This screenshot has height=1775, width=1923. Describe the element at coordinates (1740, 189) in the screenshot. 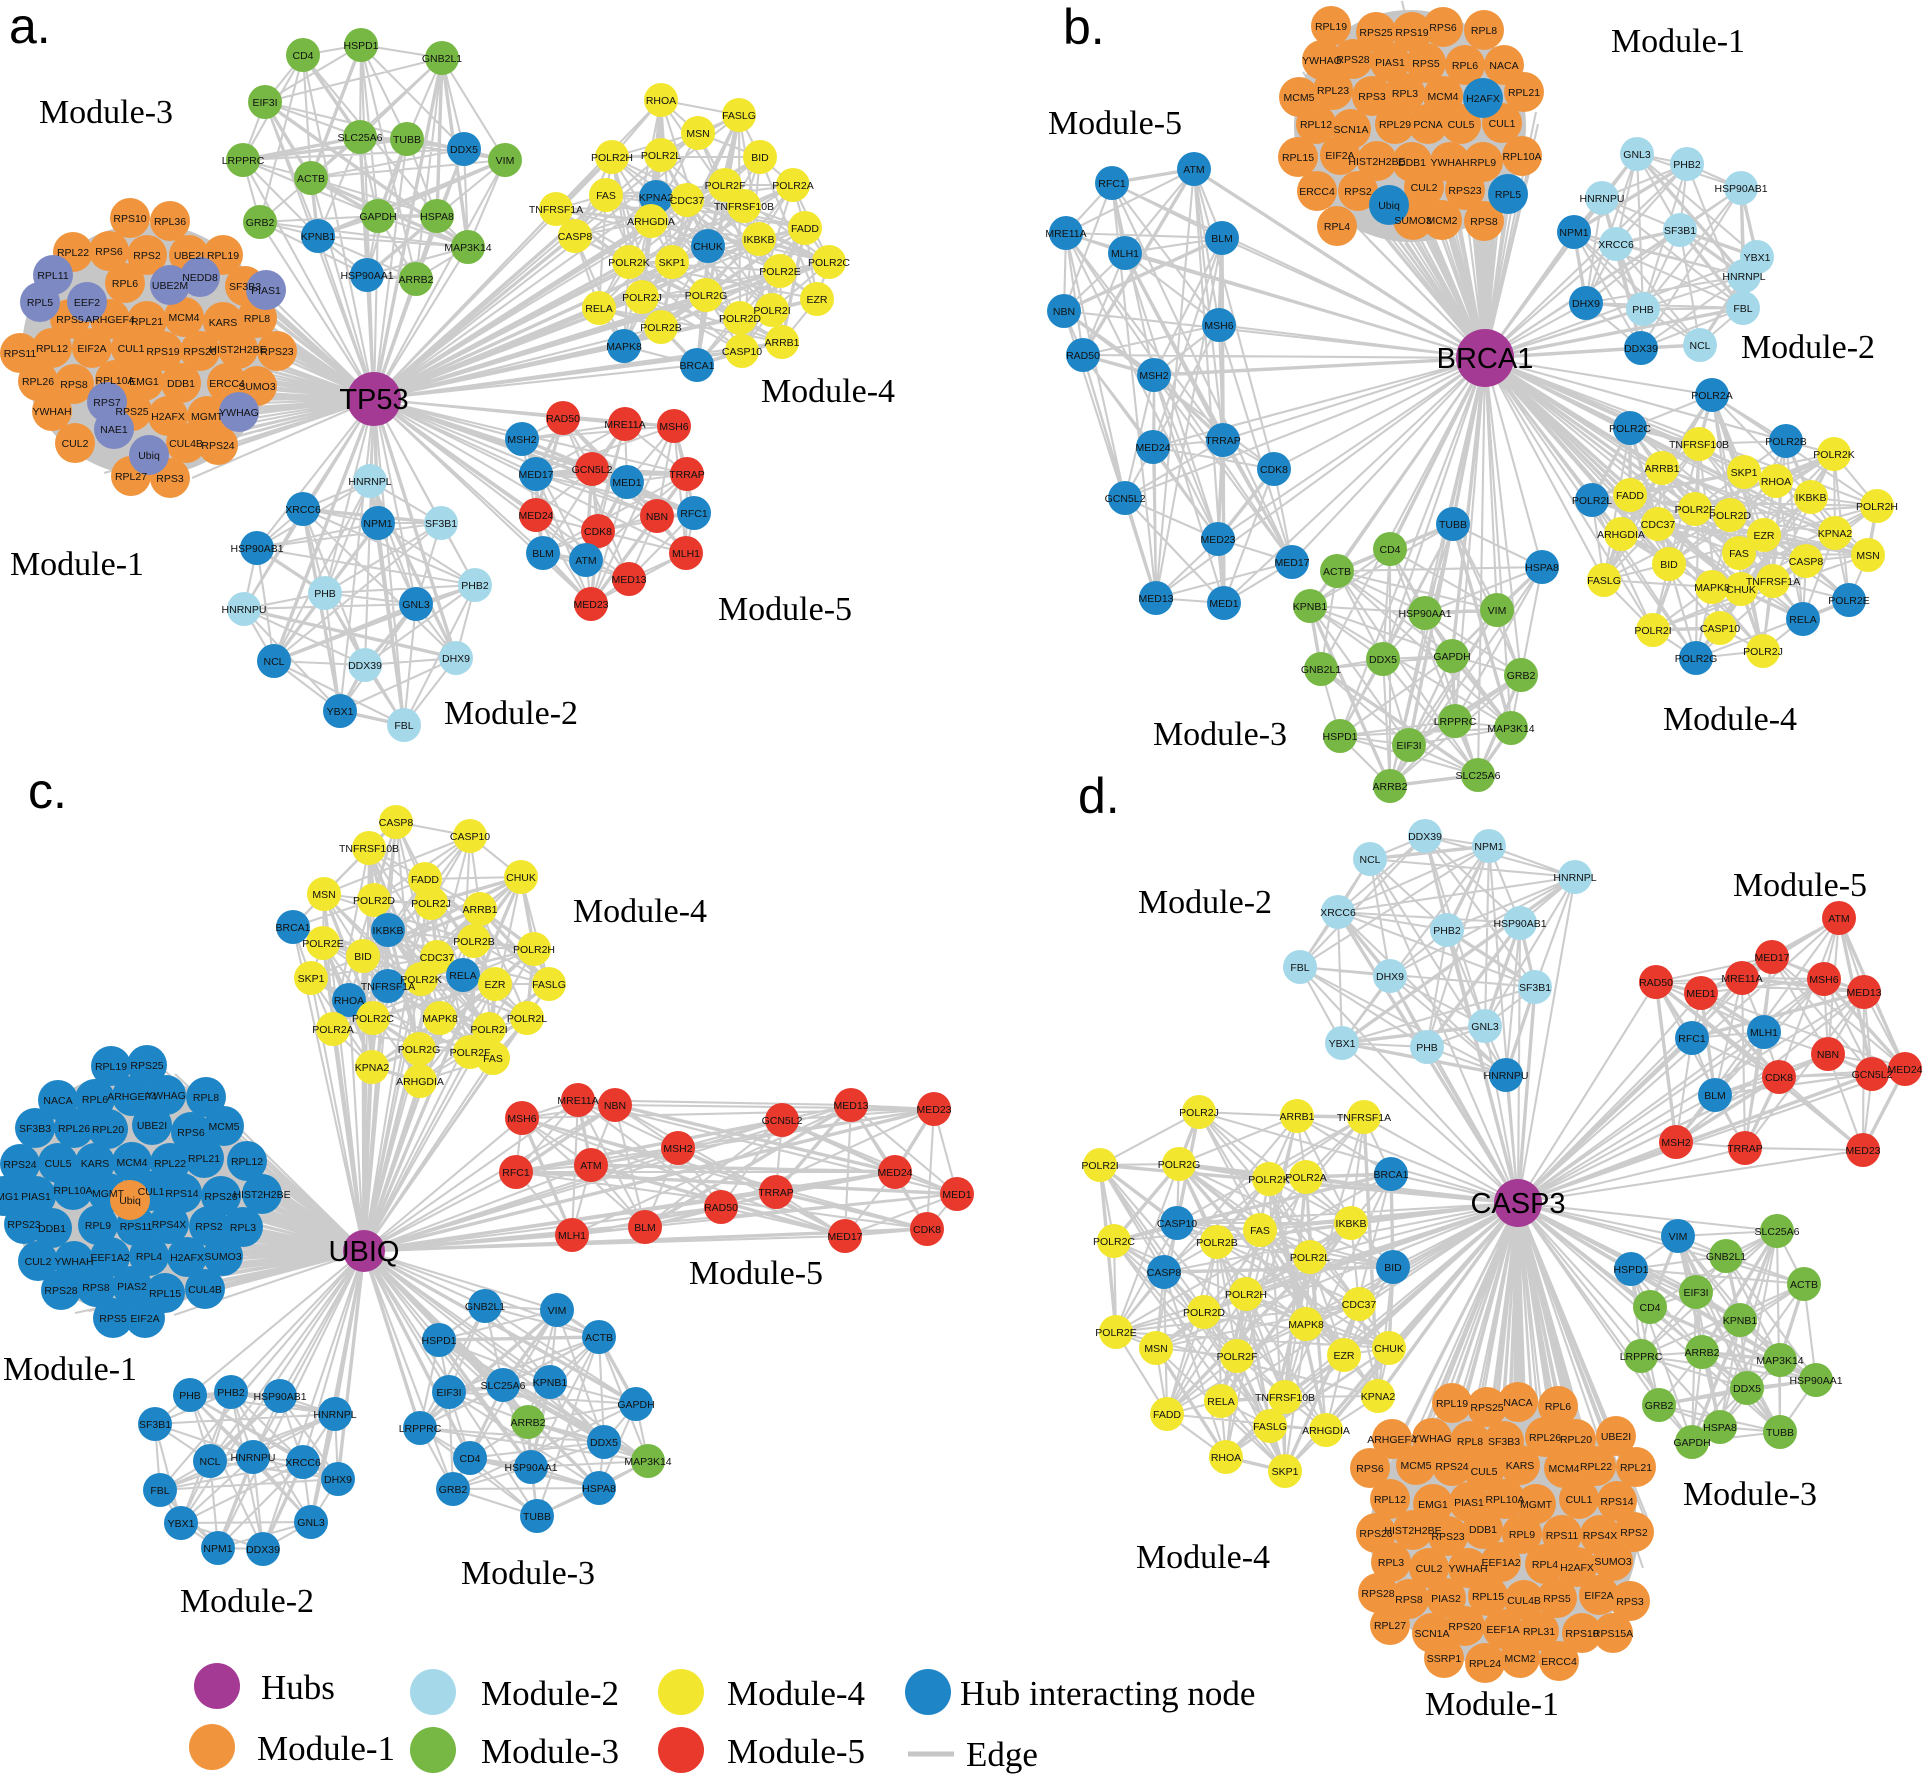

I see `svg-text: HSP90AB1` at that location.